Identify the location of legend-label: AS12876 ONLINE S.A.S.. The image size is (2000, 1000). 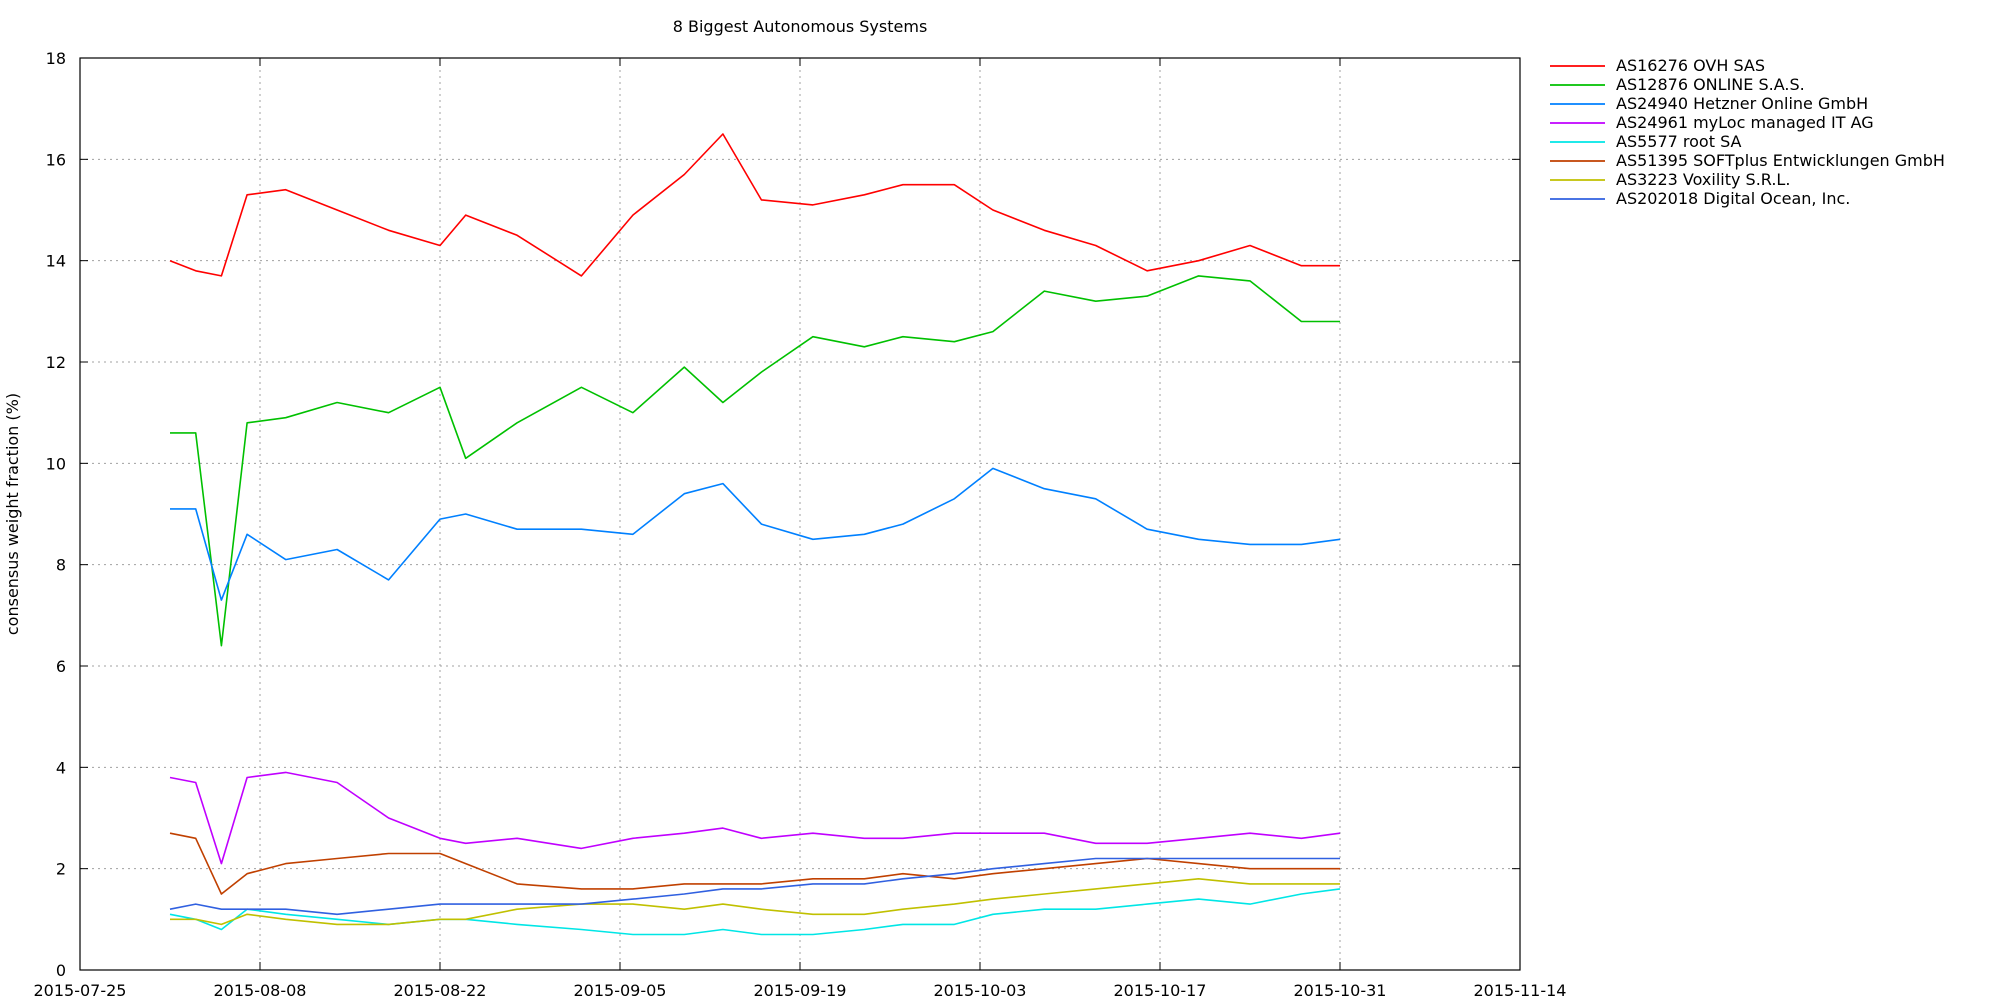
(1710, 84).